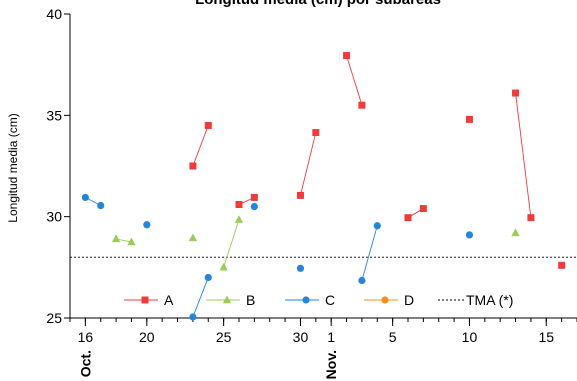 The image size is (577, 381). What do you see at coordinates (330, 300) in the screenshot?
I see `legend-label: C` at bounding box center [330, 300].